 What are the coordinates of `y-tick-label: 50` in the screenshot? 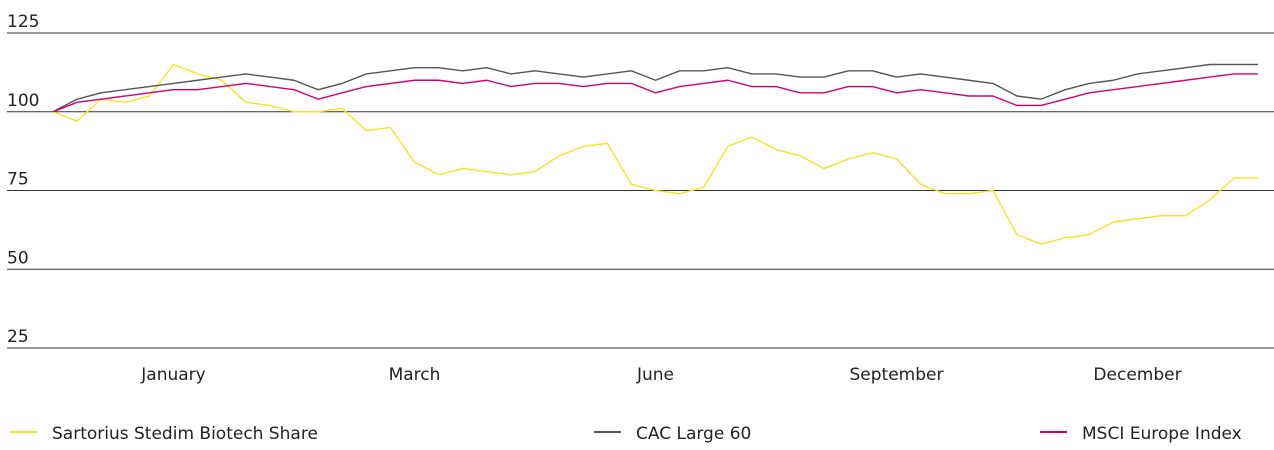 It's located at (18, 258).